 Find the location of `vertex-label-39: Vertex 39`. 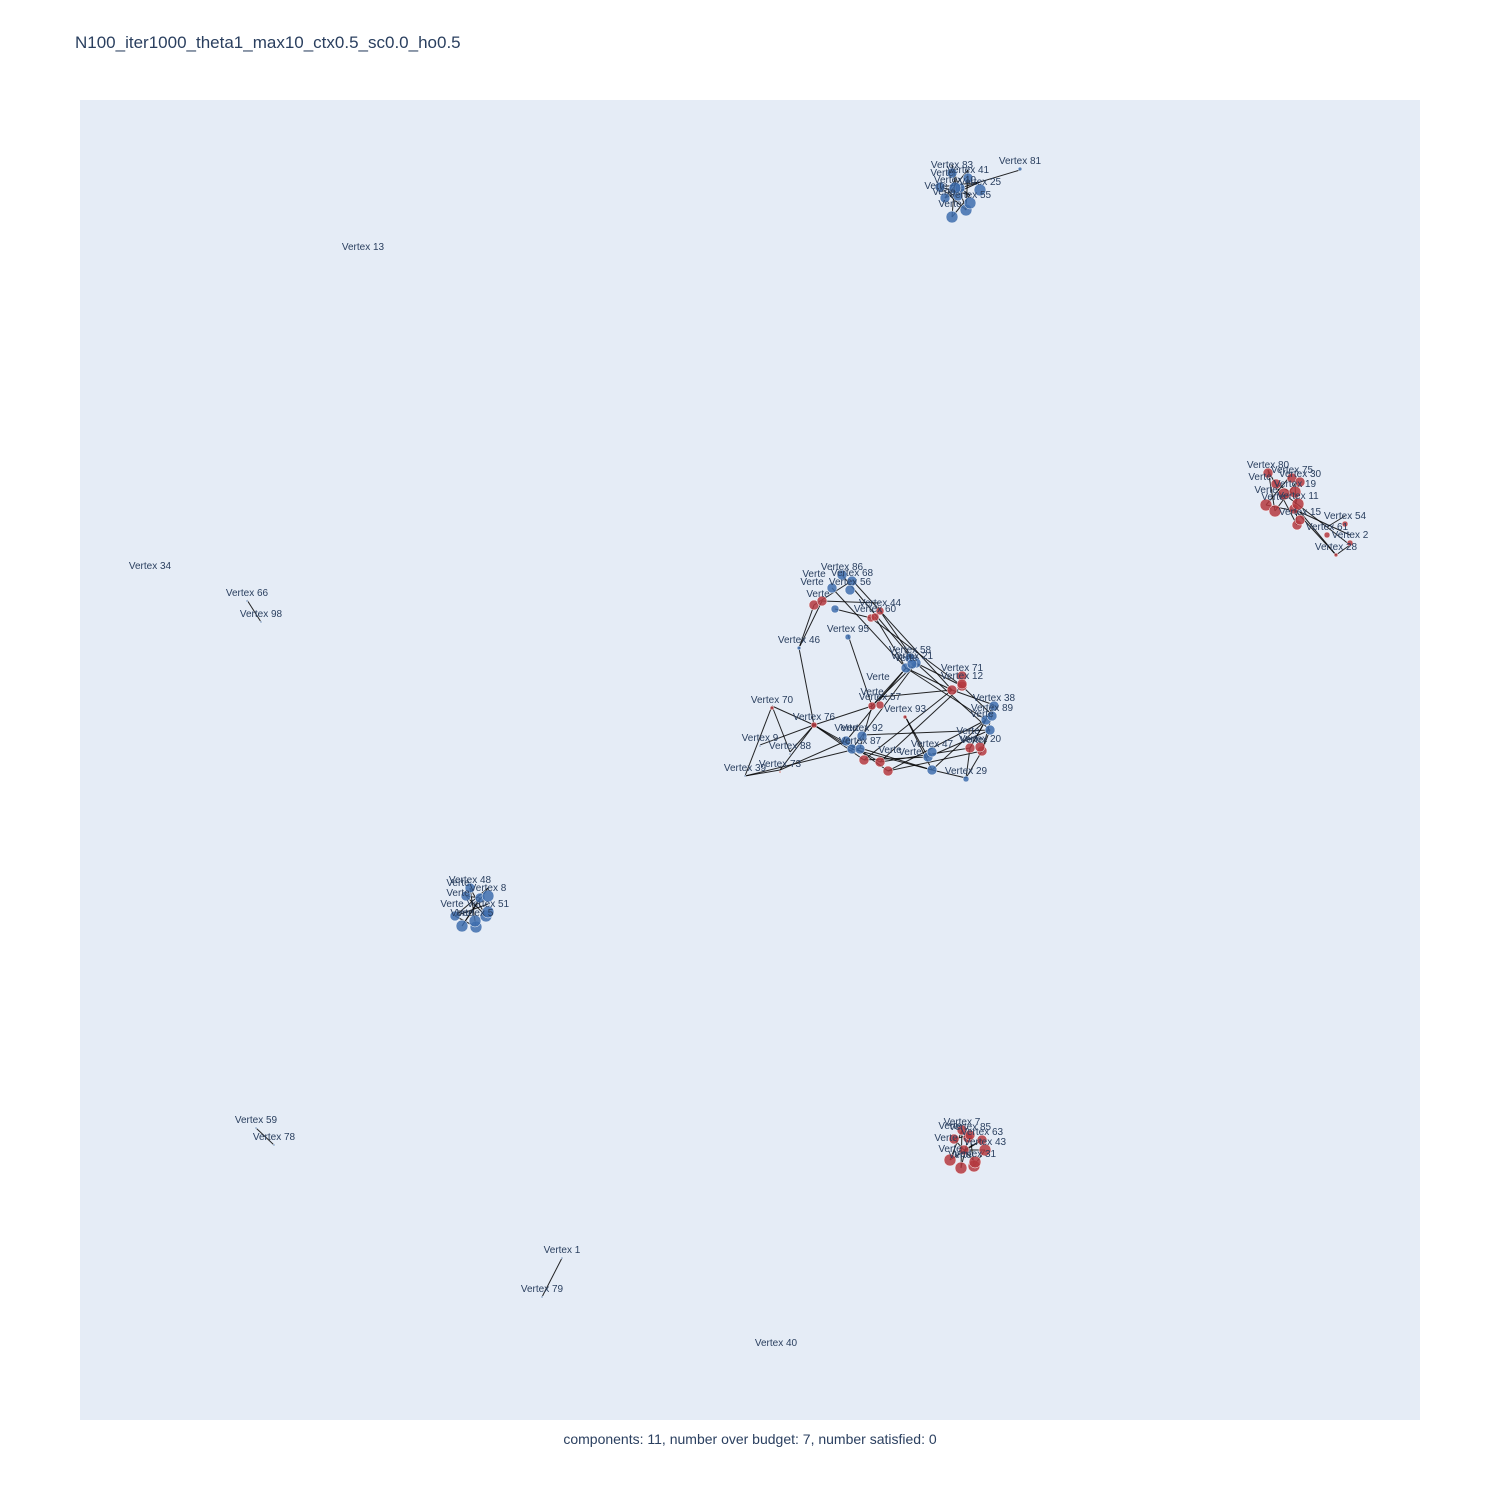

vertex-label-39: Vertex 39 is located at coordinates (745, 768).